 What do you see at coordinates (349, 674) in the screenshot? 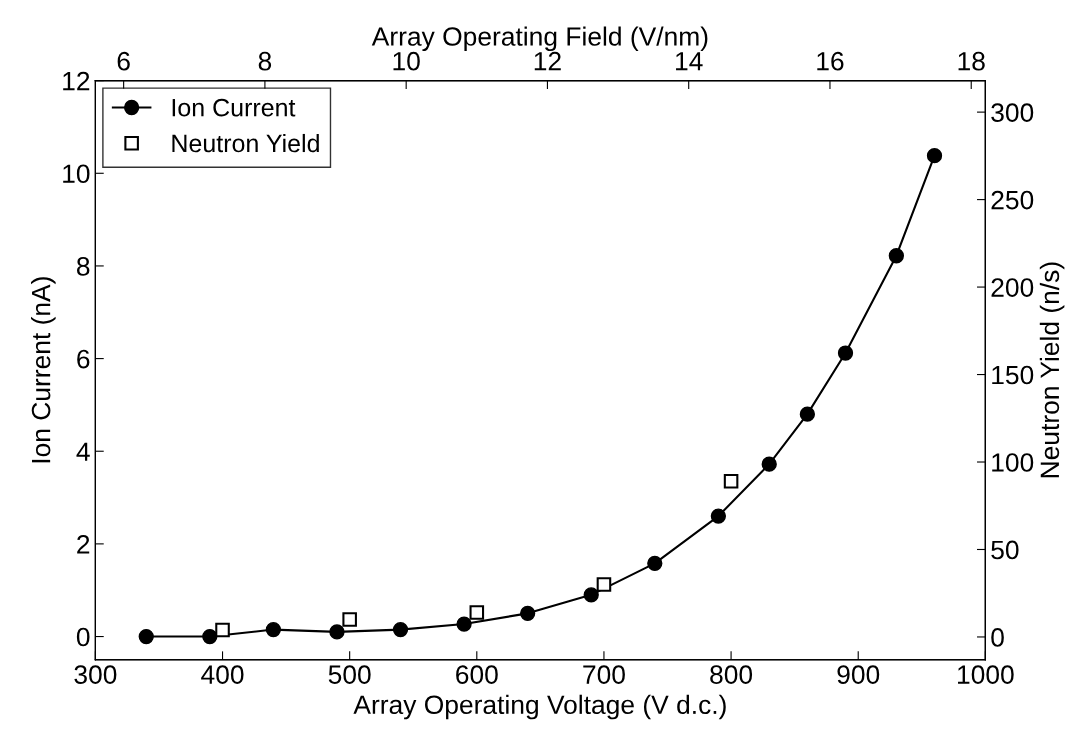
I see `x-tick-label: 500` at bounding box center [349, 674].